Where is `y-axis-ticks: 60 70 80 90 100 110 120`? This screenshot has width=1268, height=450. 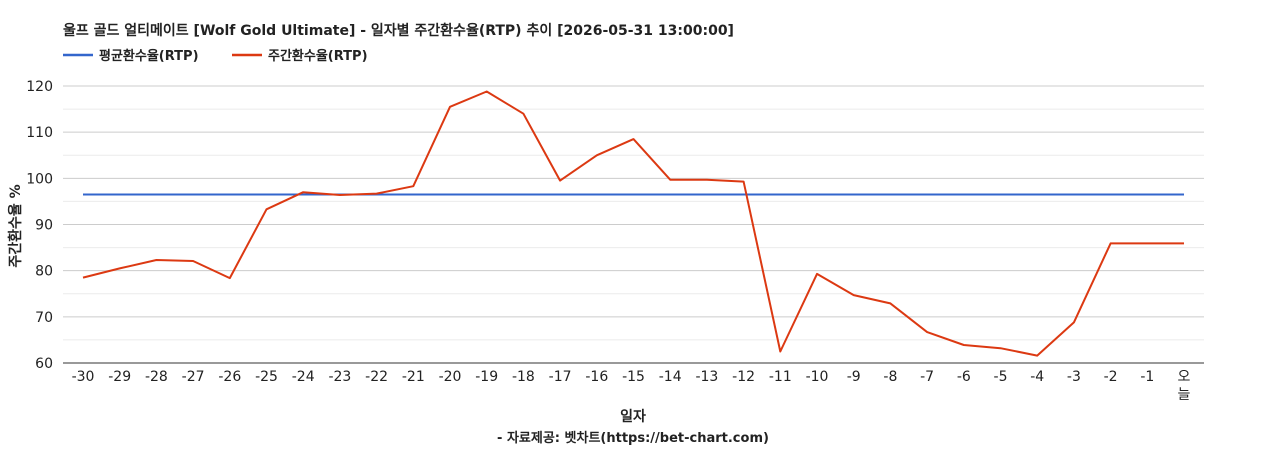 y-axis-ticks: 60 70 80 90 100 110 120 is located at coordinates (39, 225).